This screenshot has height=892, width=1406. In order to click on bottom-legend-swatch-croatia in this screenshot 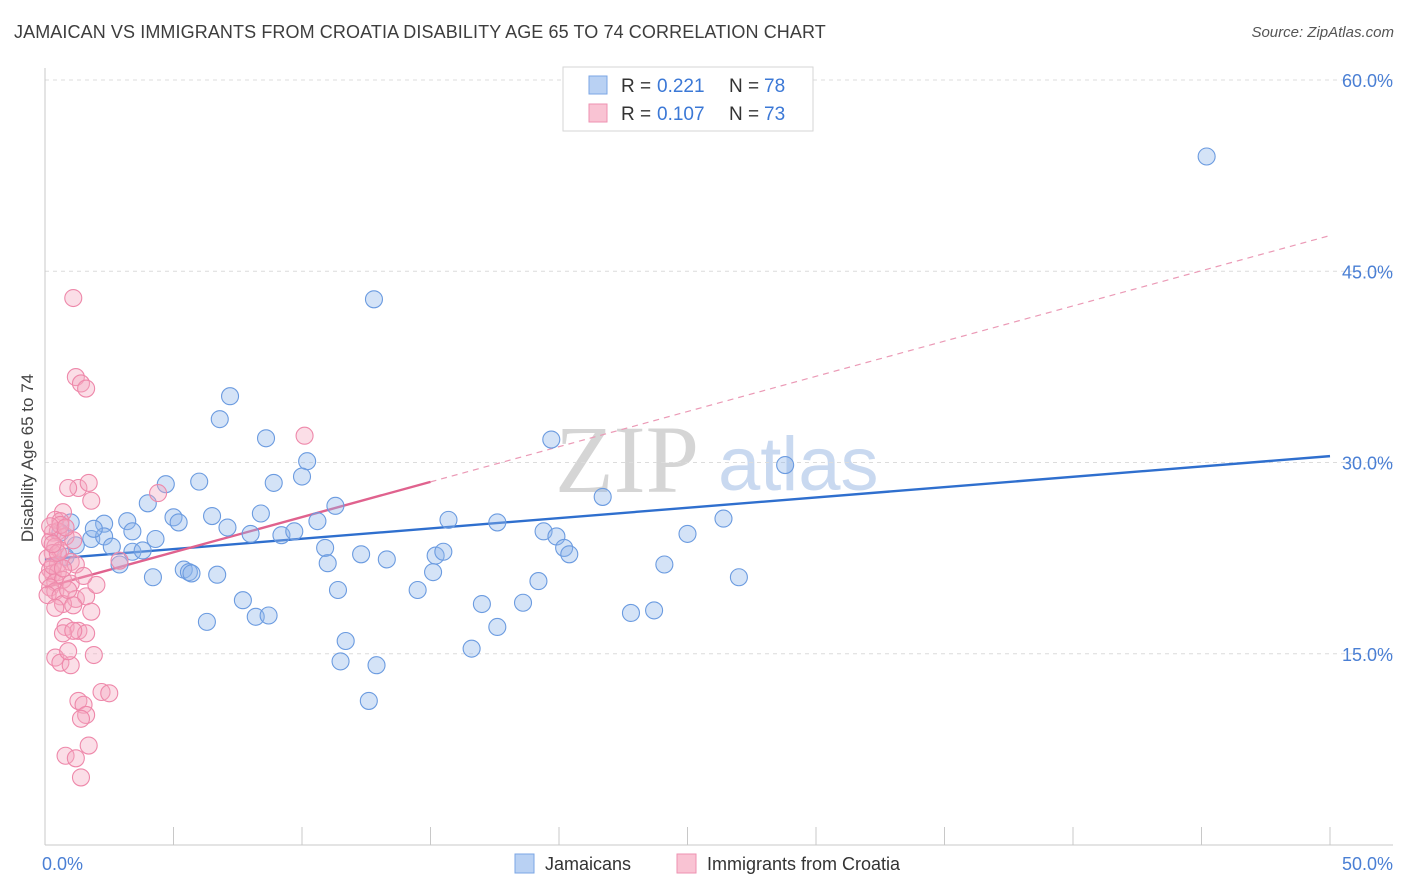, I will do `click(686, 863)`.